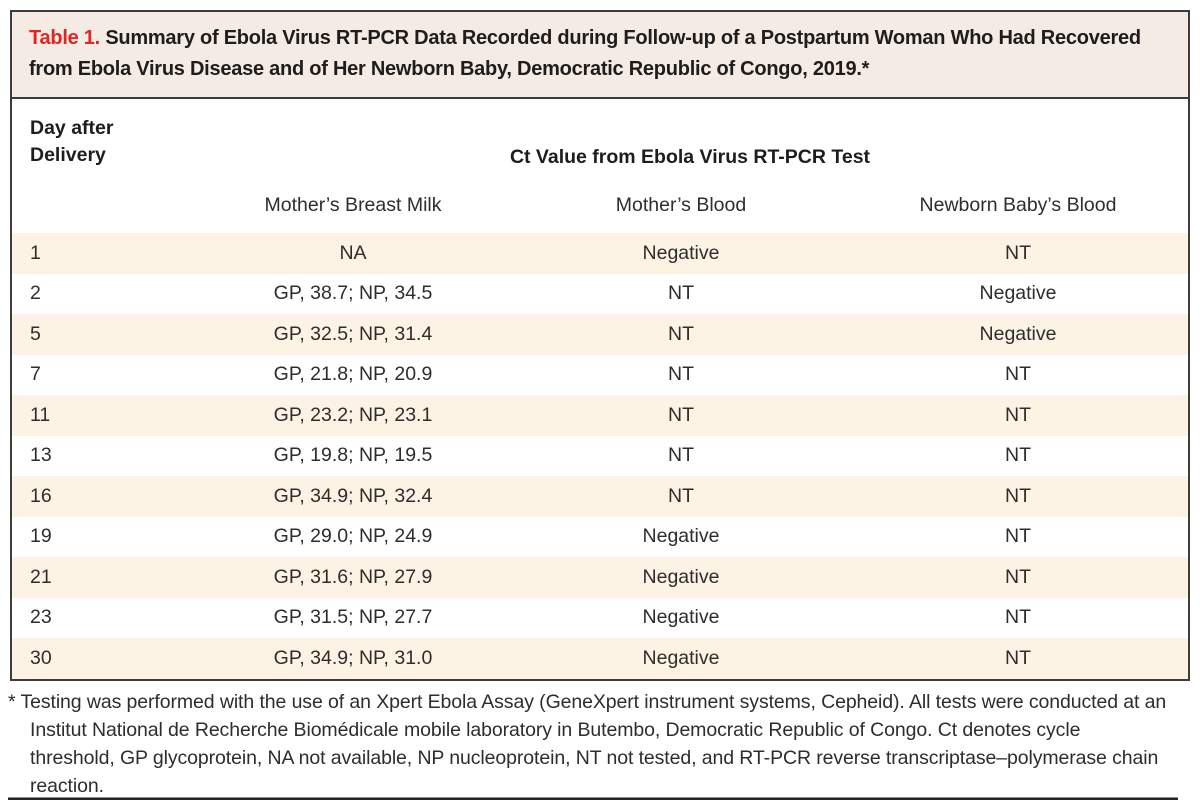 The height and width of the screenshot is (812, 1200). I want to click on table-row: 11 GP, 23.2; NP, 23.1 NT NT, so click(600, 415).